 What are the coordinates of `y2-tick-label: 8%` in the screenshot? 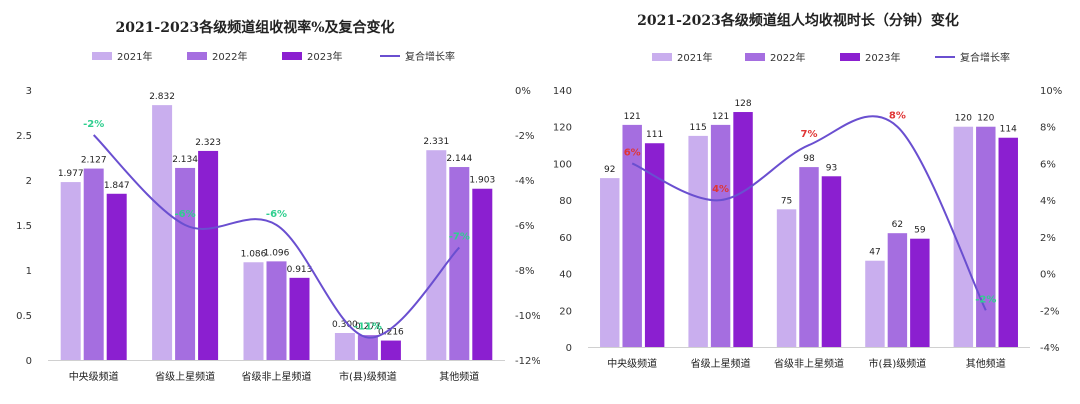 It's located at (1048, 128).